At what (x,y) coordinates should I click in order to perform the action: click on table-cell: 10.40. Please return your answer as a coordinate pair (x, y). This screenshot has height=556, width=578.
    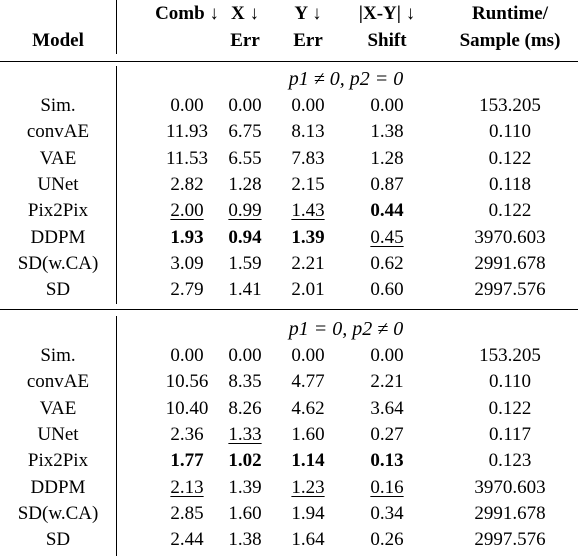
    Looking at the image, I should click on (187, 408).